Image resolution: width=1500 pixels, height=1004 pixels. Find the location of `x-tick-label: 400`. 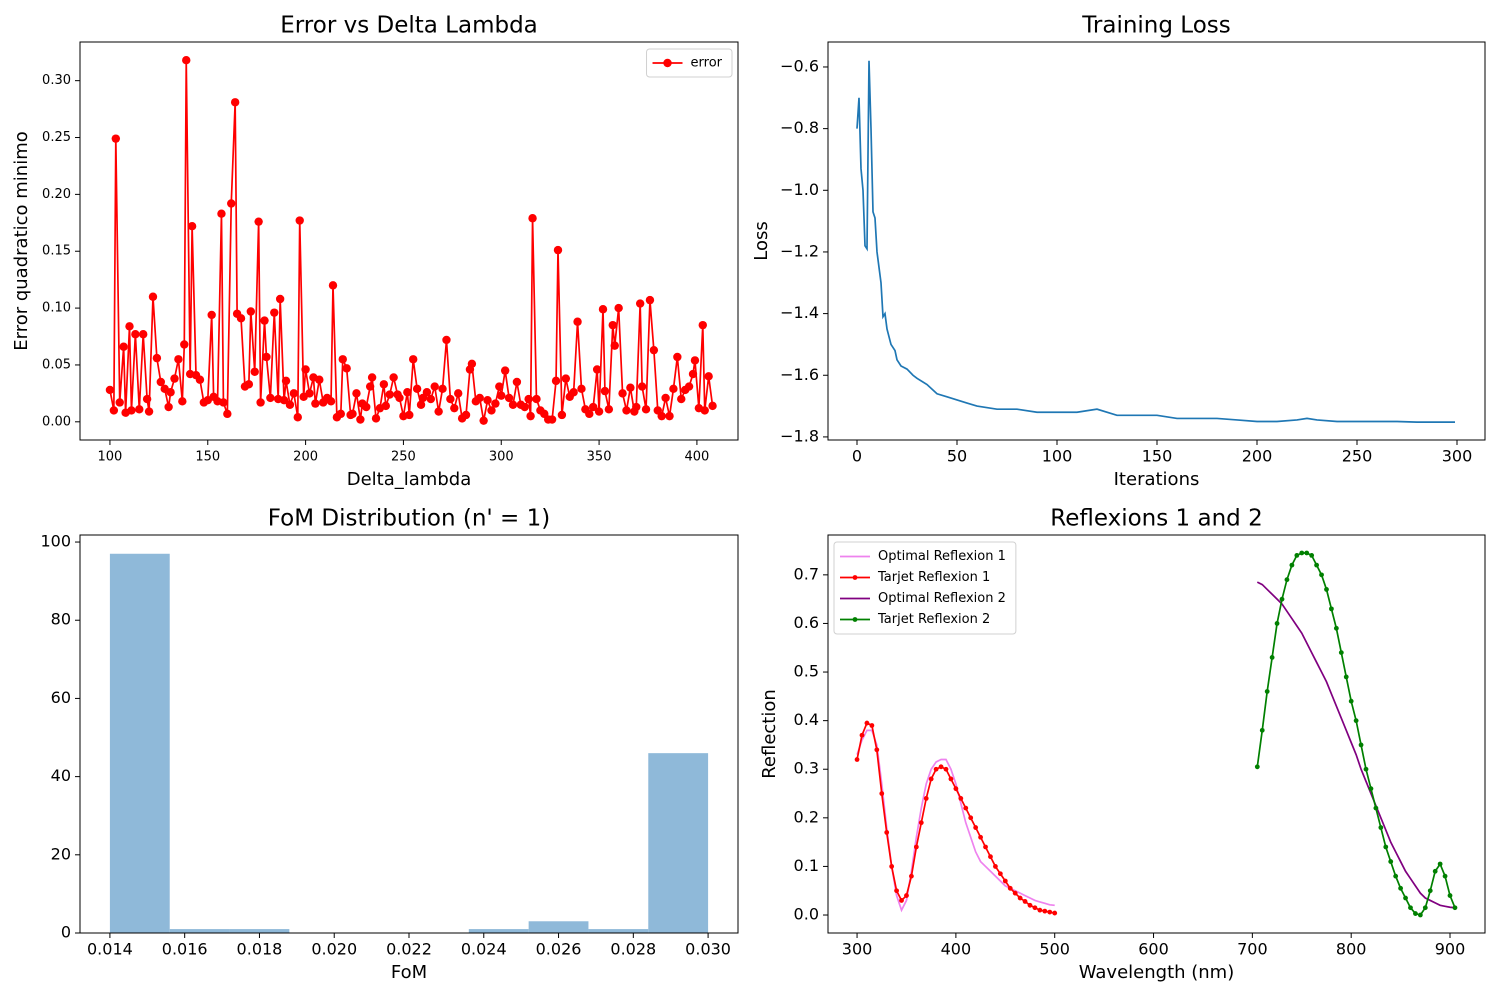

x-tick-label: 400 is located at coordinates (696, 457).